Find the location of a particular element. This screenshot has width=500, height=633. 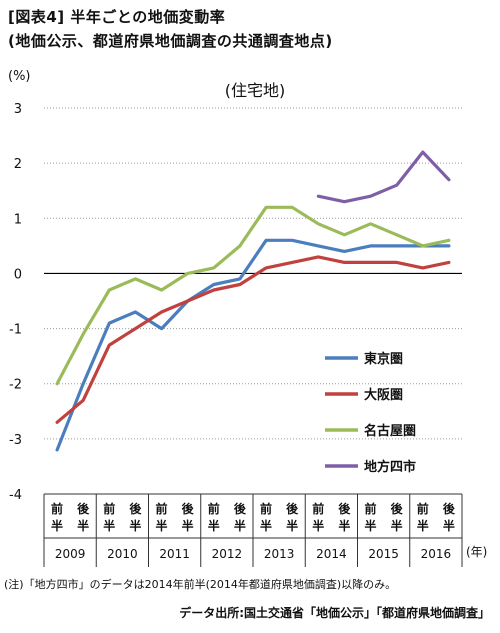

x-year-label: 2010 is located at coordinates (122, 554).